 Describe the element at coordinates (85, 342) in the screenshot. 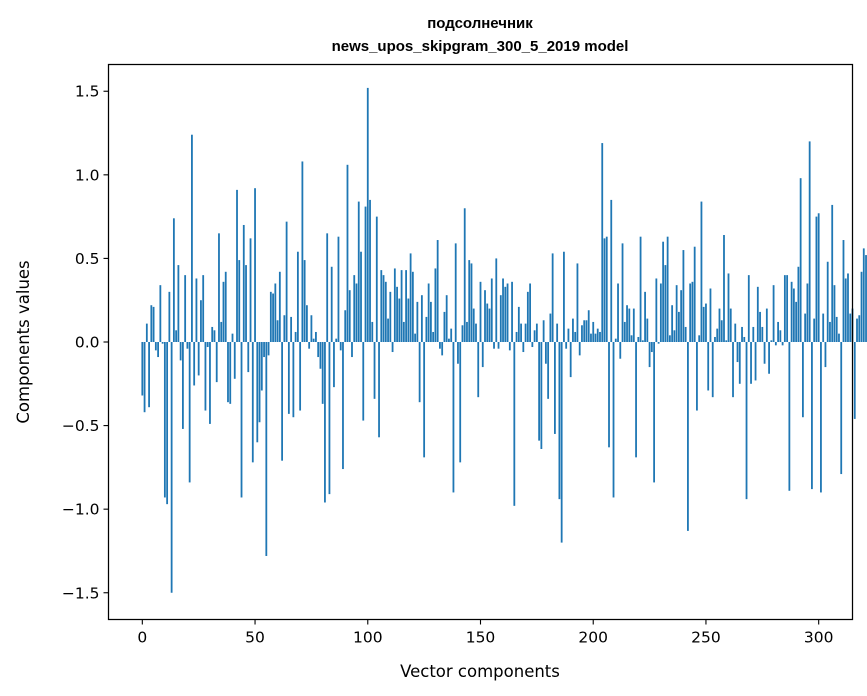

I see `y-axis-ticks: −1.5 −1.0 −0.5 0.0 0.5 1.0 1.5` at that location.